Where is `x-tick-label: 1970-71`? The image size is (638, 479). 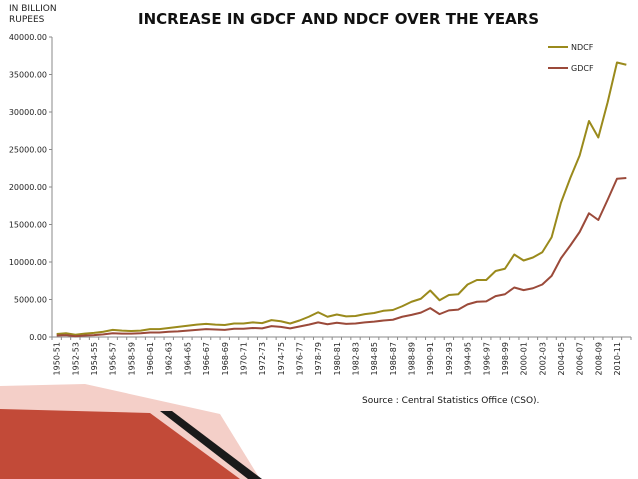
x-tick-label: 1970-71 is located at coordinates (243, 358).